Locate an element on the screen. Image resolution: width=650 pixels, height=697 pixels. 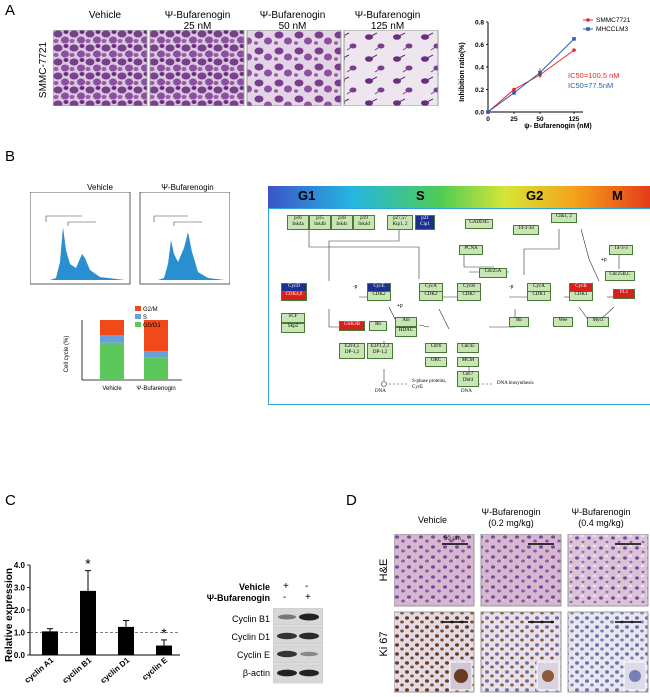
node-cdc6: Cdc6 is located at coordinates (436, 348).